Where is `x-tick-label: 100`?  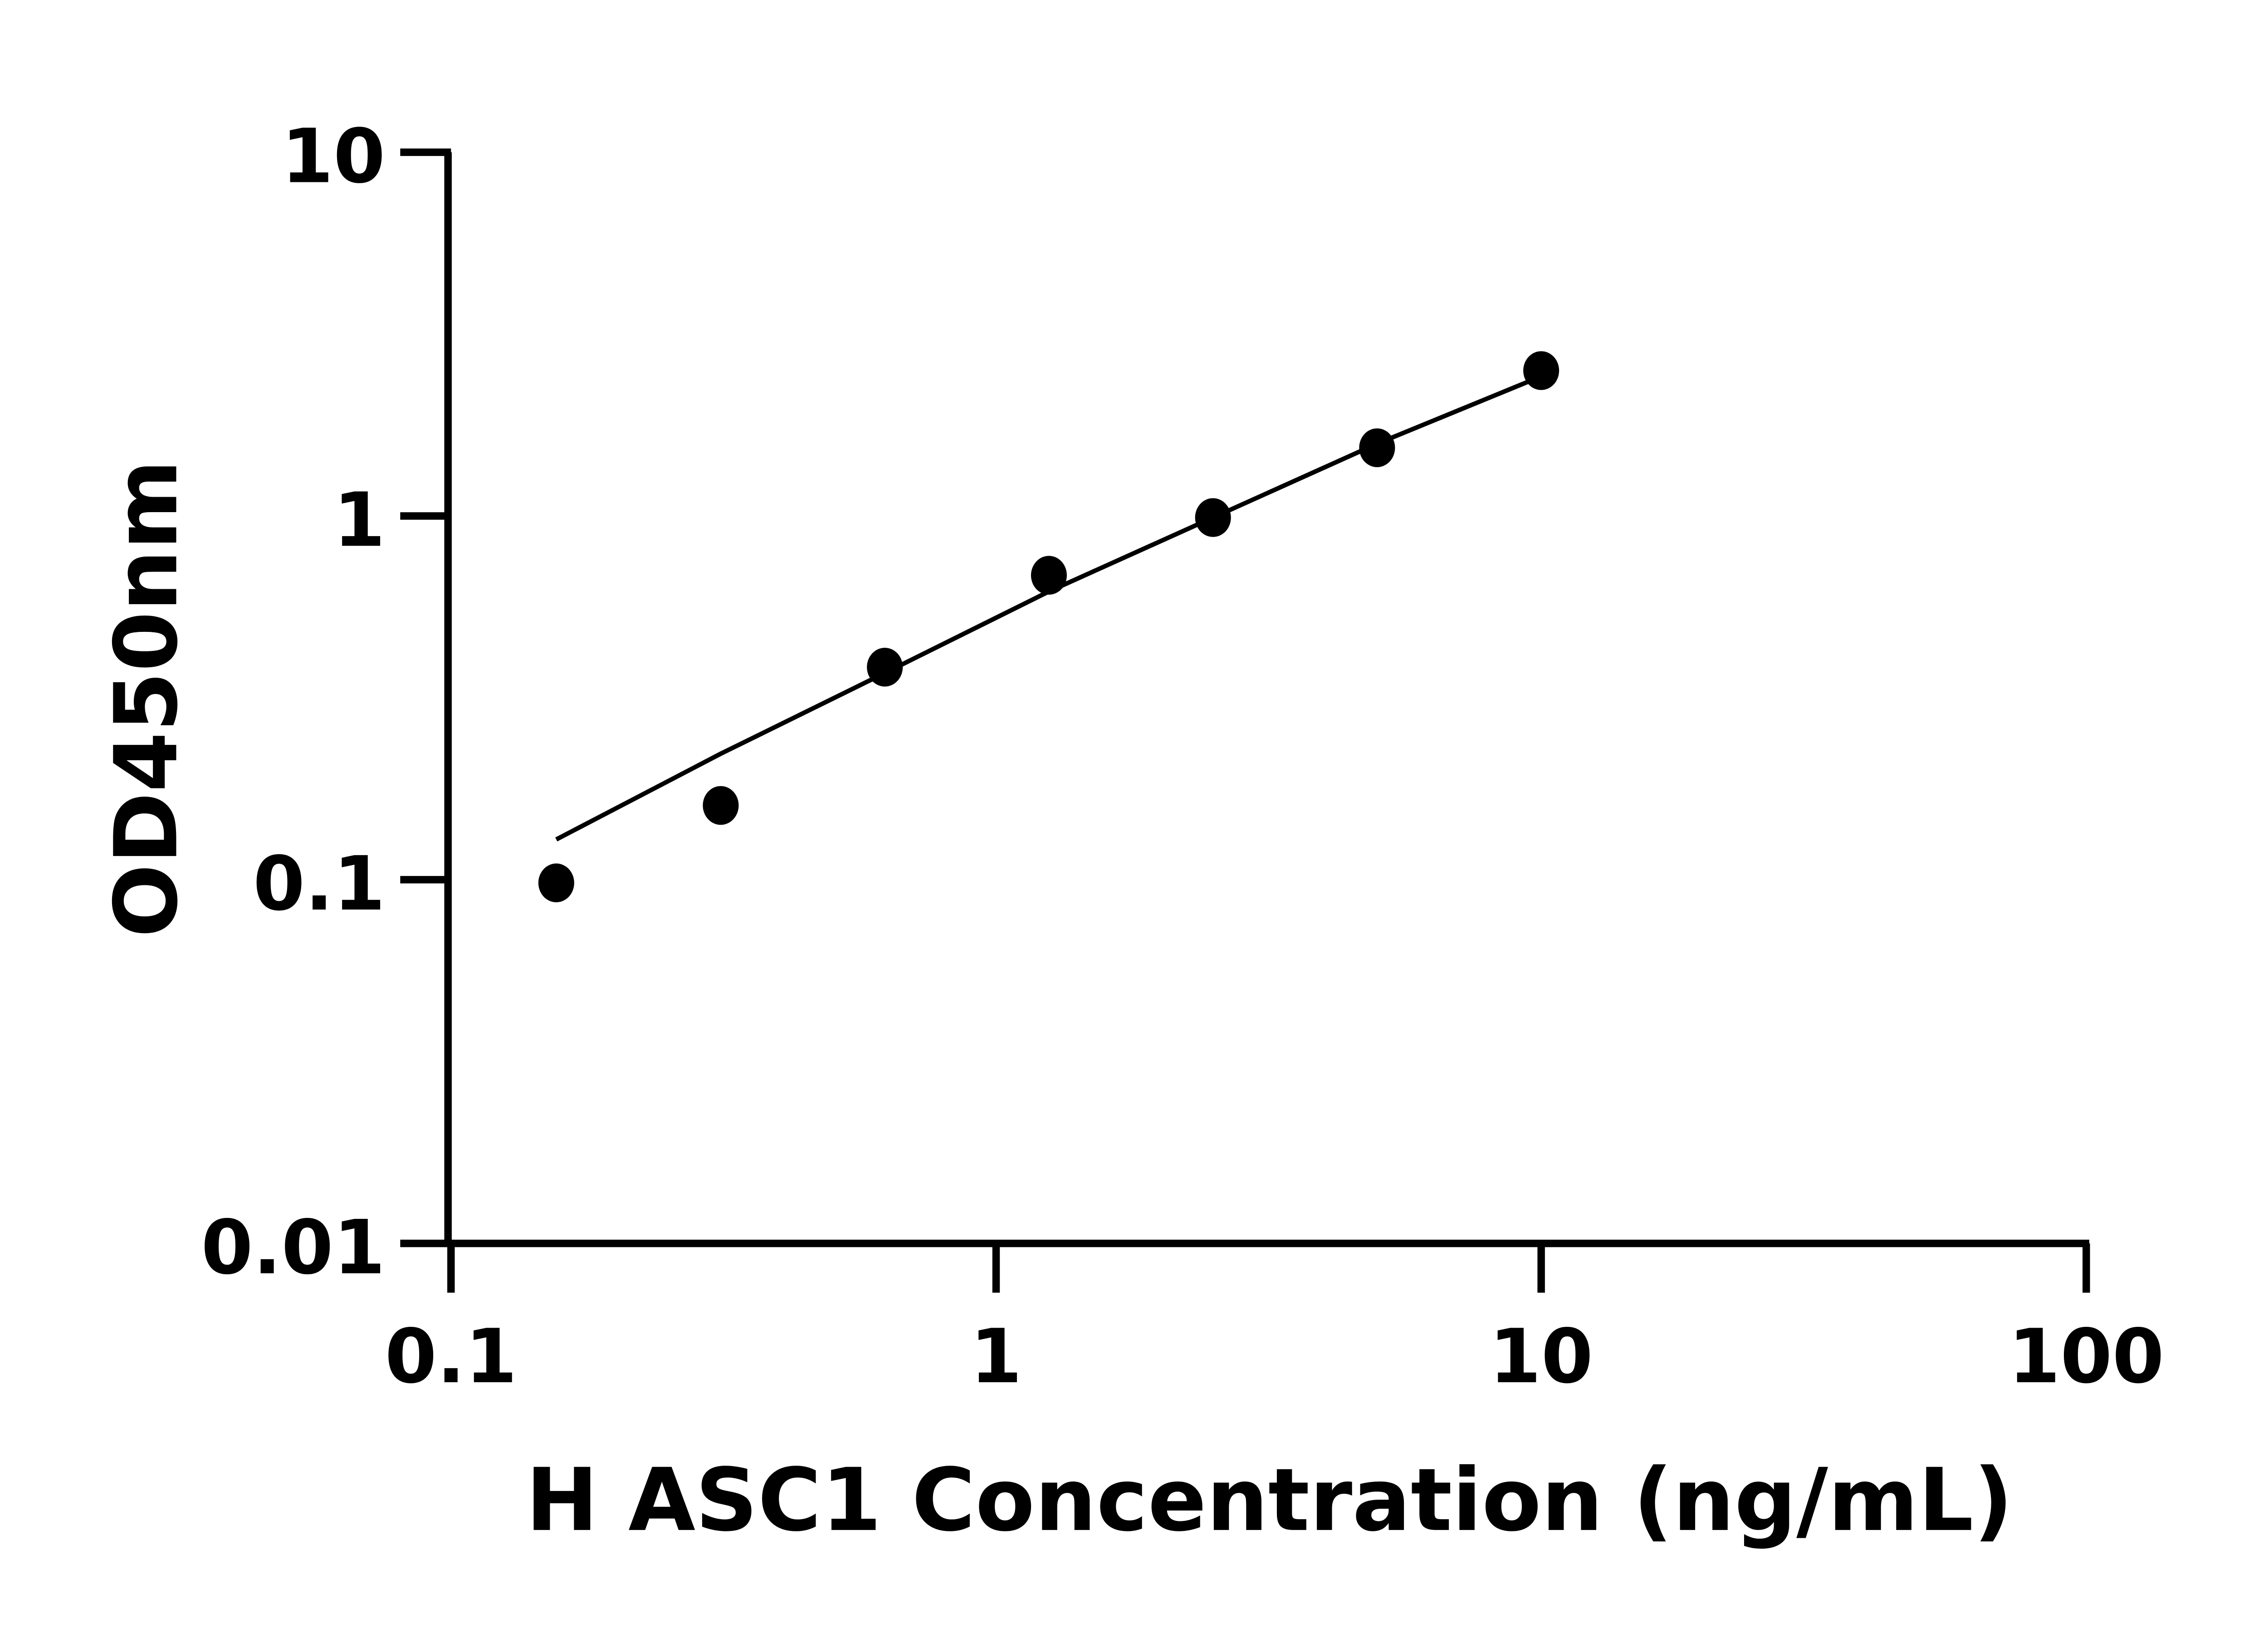
x-tick-label: 100 is located at coordinates (2087, 1356).